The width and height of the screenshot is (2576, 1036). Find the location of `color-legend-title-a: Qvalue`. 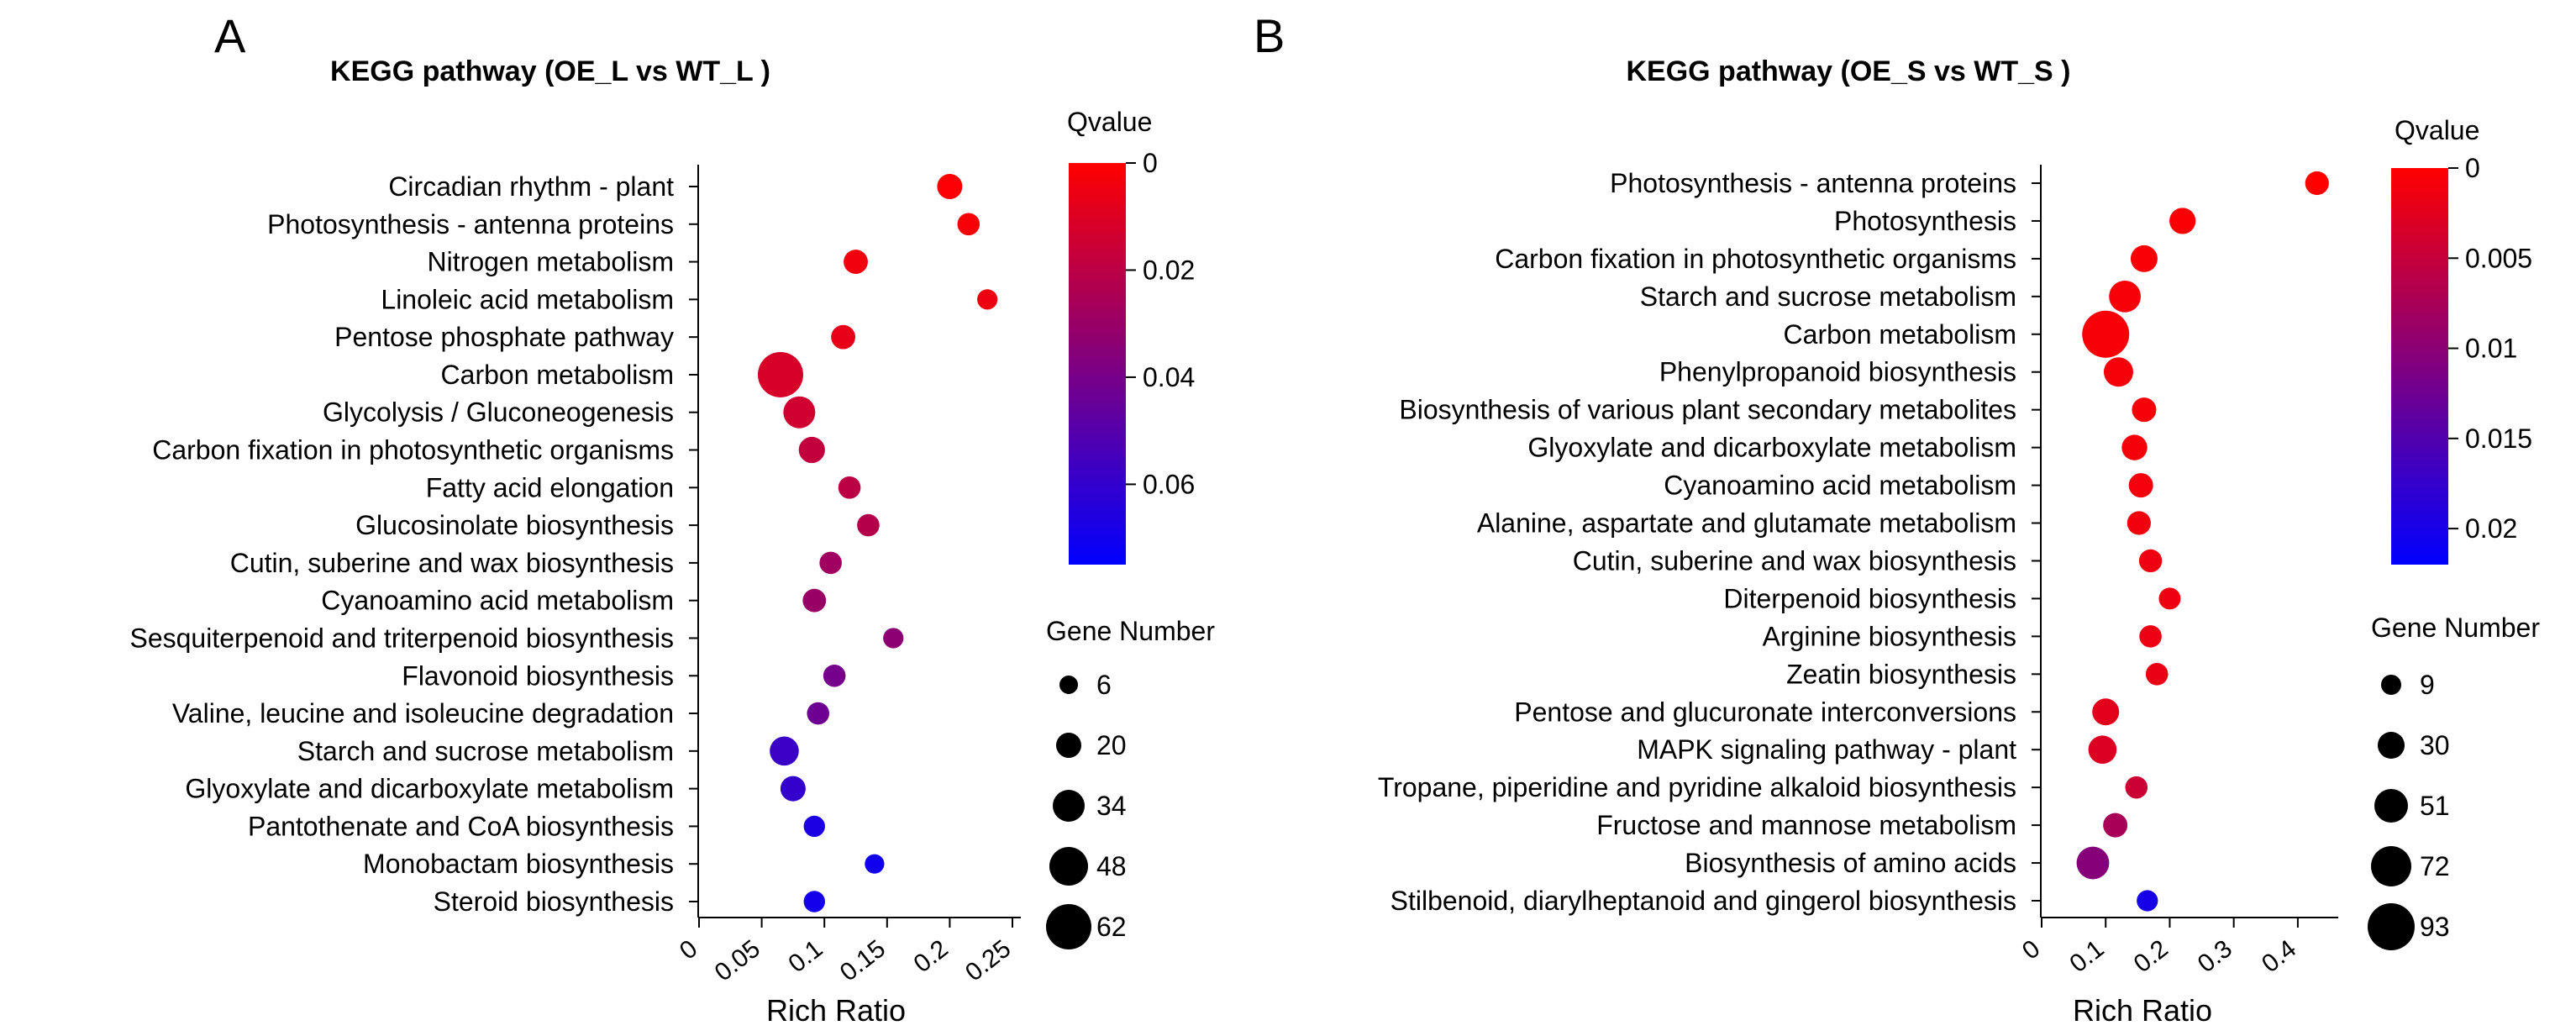

color-legend-title-a: Qvalue is located at coordinates (1109, 122).